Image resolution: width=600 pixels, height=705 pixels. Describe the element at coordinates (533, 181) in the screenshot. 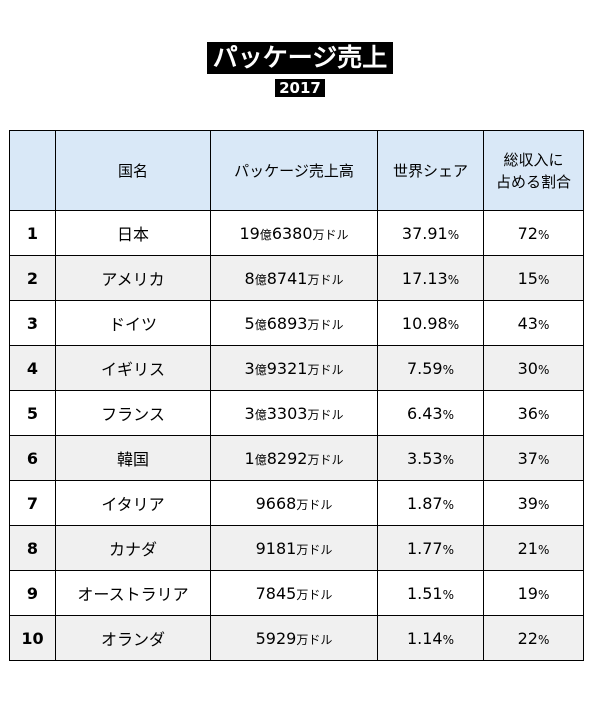

I see `header-share-line-2: 占める割合` at that location.